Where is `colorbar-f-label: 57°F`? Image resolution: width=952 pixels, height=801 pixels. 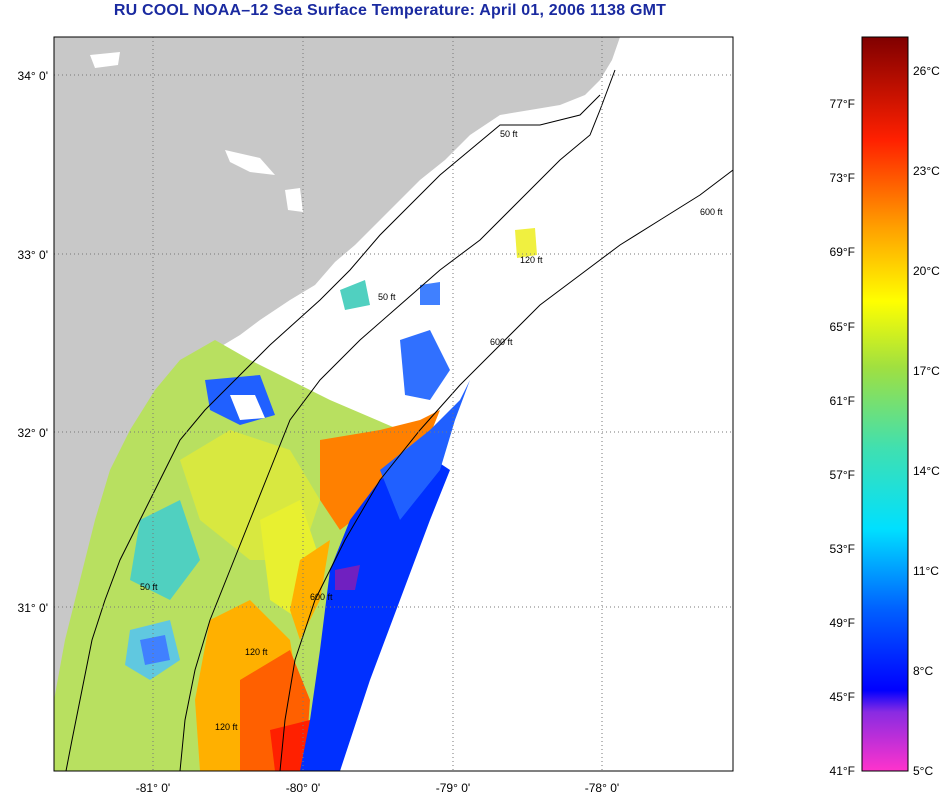
colorbar-f-label: 57°F is located at coordinates (842, 475).